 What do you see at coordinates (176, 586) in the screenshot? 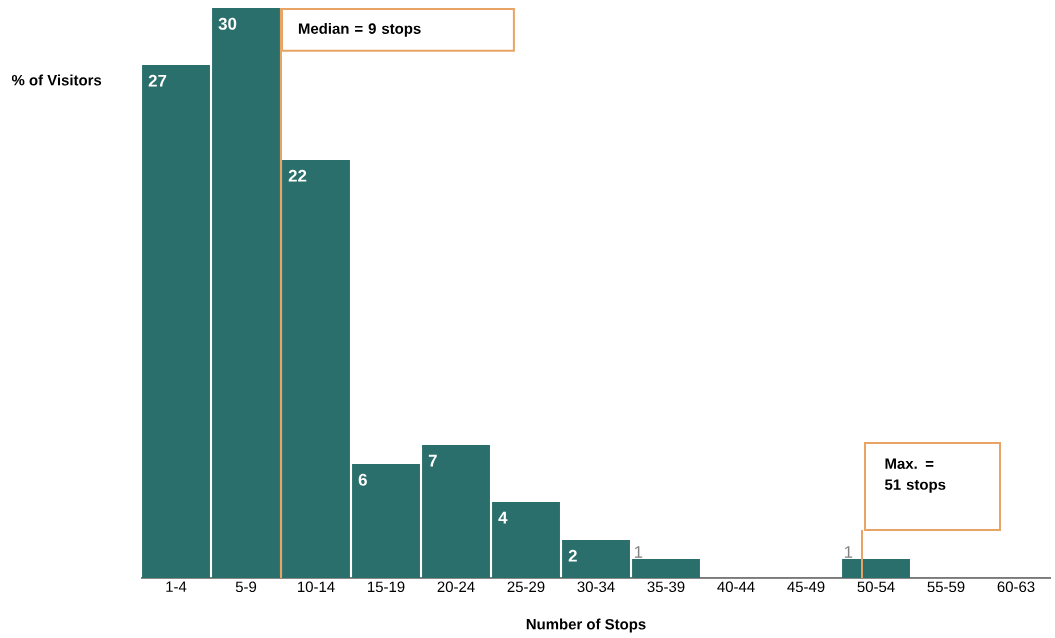
I see `x-tick-label: 1-4` at bounding box center [176, 586].